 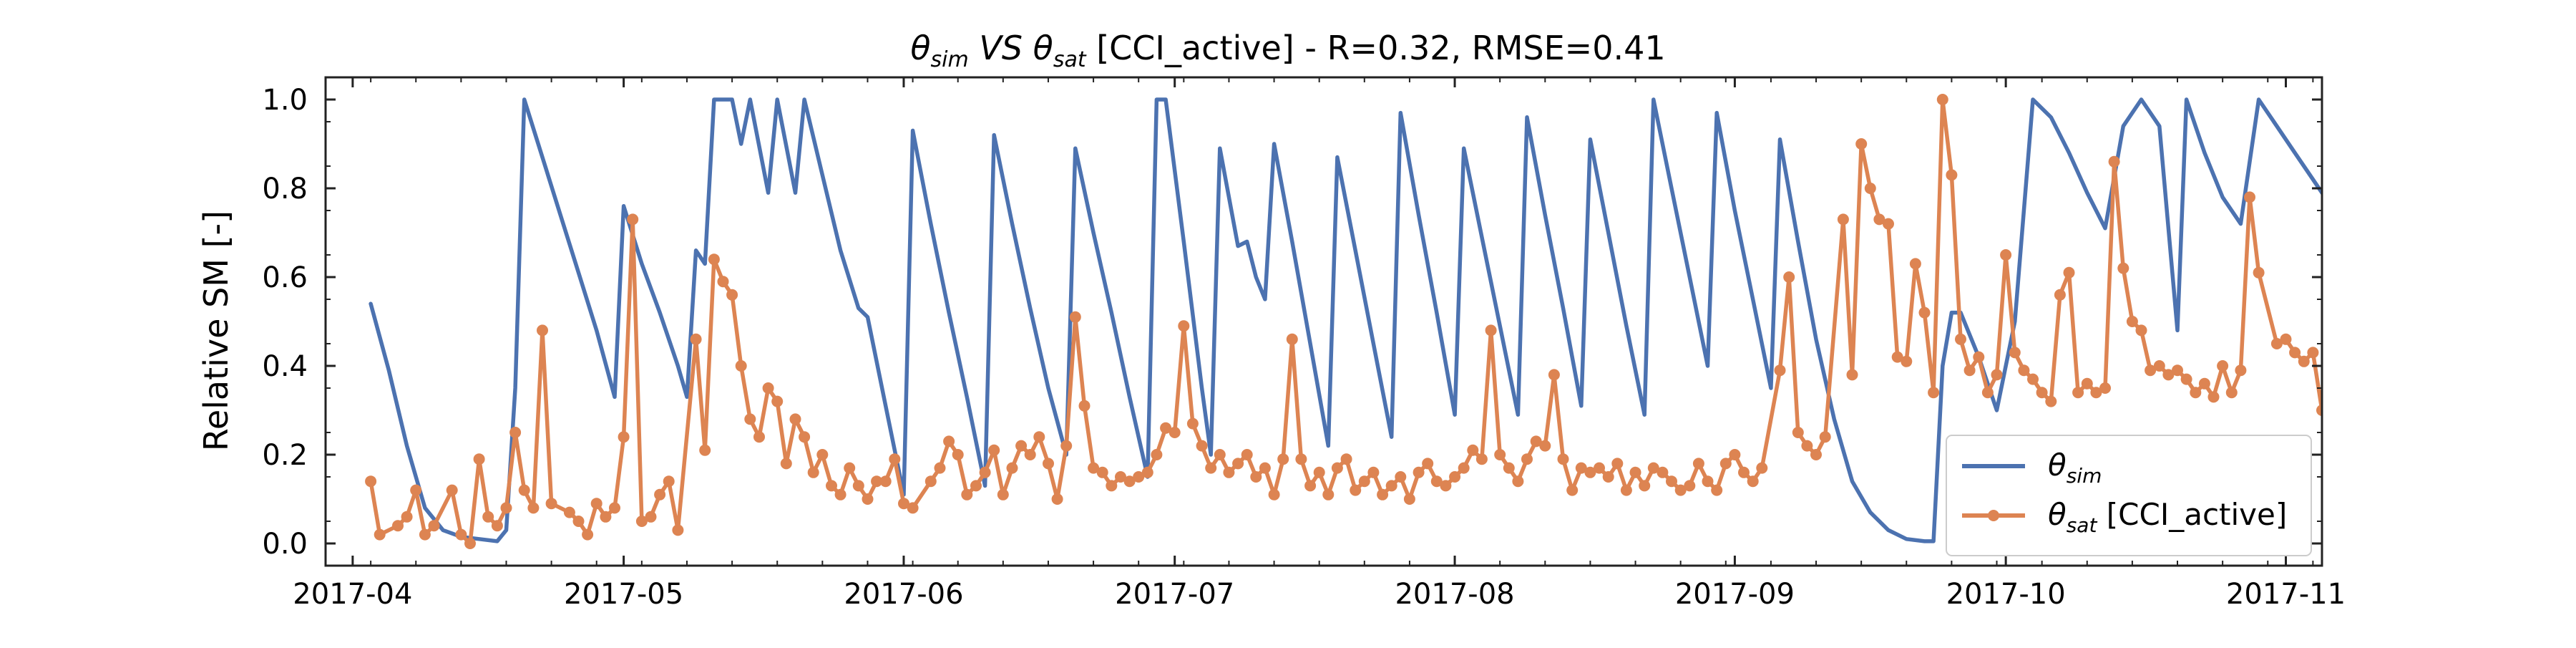 I want to click on legend-sat-label: θsat [CCI_active], so click(x=2167, y=517).